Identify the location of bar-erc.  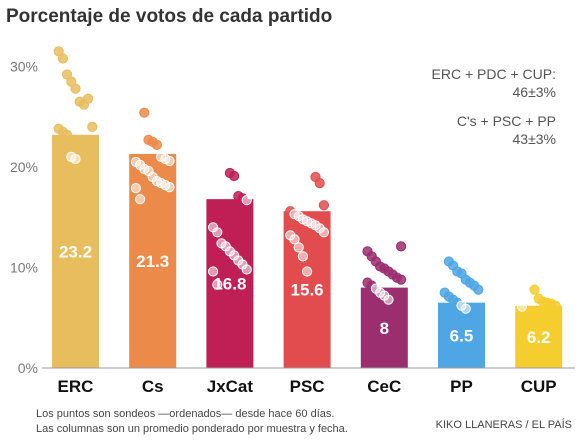
(75, 251).